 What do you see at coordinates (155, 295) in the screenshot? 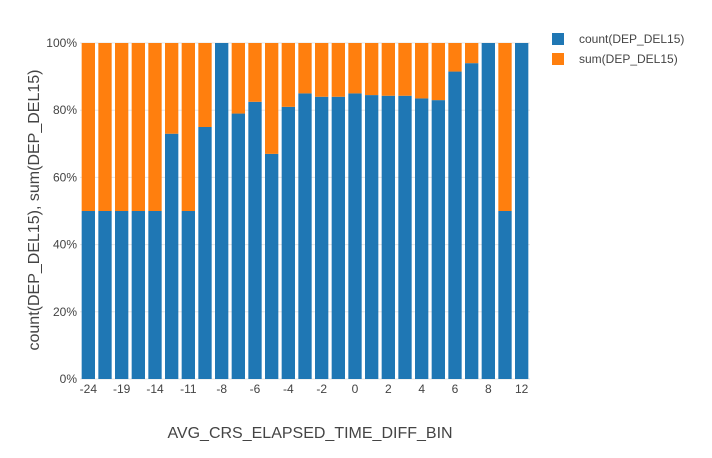
I see `bar-count--14` at bounding box center [155, 295].